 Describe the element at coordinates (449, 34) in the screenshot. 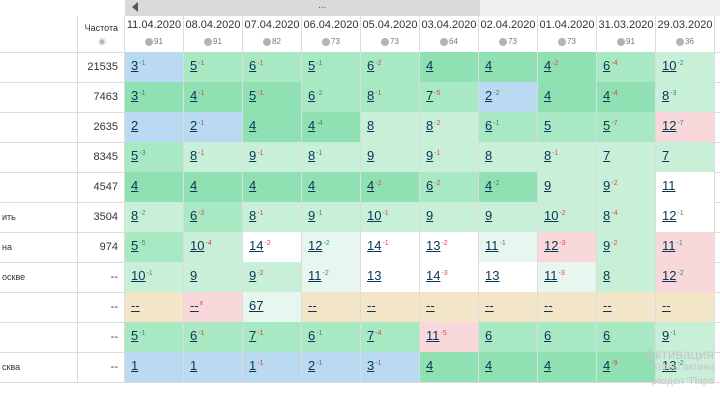

I see `date-column-header: 03.04.2020 64` at that location.